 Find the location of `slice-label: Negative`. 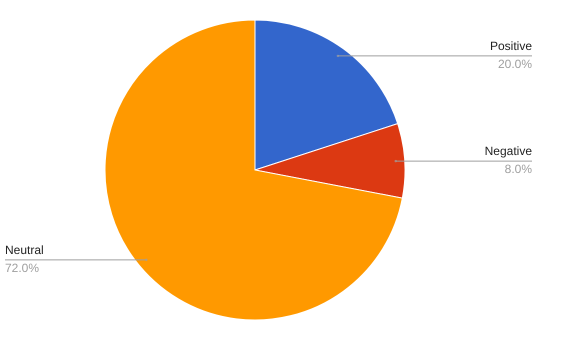

slice-label: Negative is located at coordinates (508, 151).